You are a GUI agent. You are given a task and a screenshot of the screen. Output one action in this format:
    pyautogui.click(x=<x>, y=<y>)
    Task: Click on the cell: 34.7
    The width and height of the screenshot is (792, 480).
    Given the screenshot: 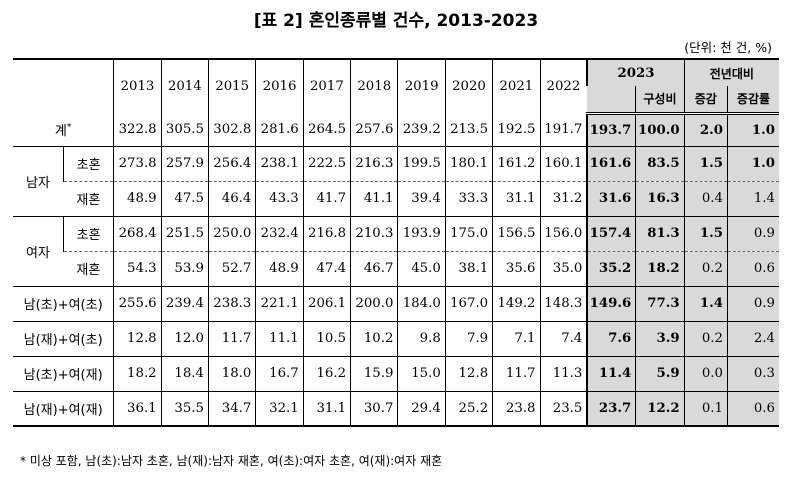 What is the action you would take?
    pyautogui.click(x=231, y=408)
    